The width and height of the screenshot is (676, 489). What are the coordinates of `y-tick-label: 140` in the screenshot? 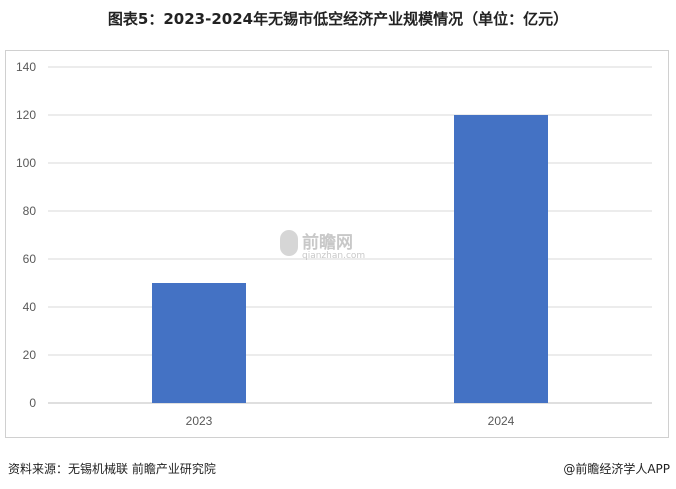 It's located at (26, 67).